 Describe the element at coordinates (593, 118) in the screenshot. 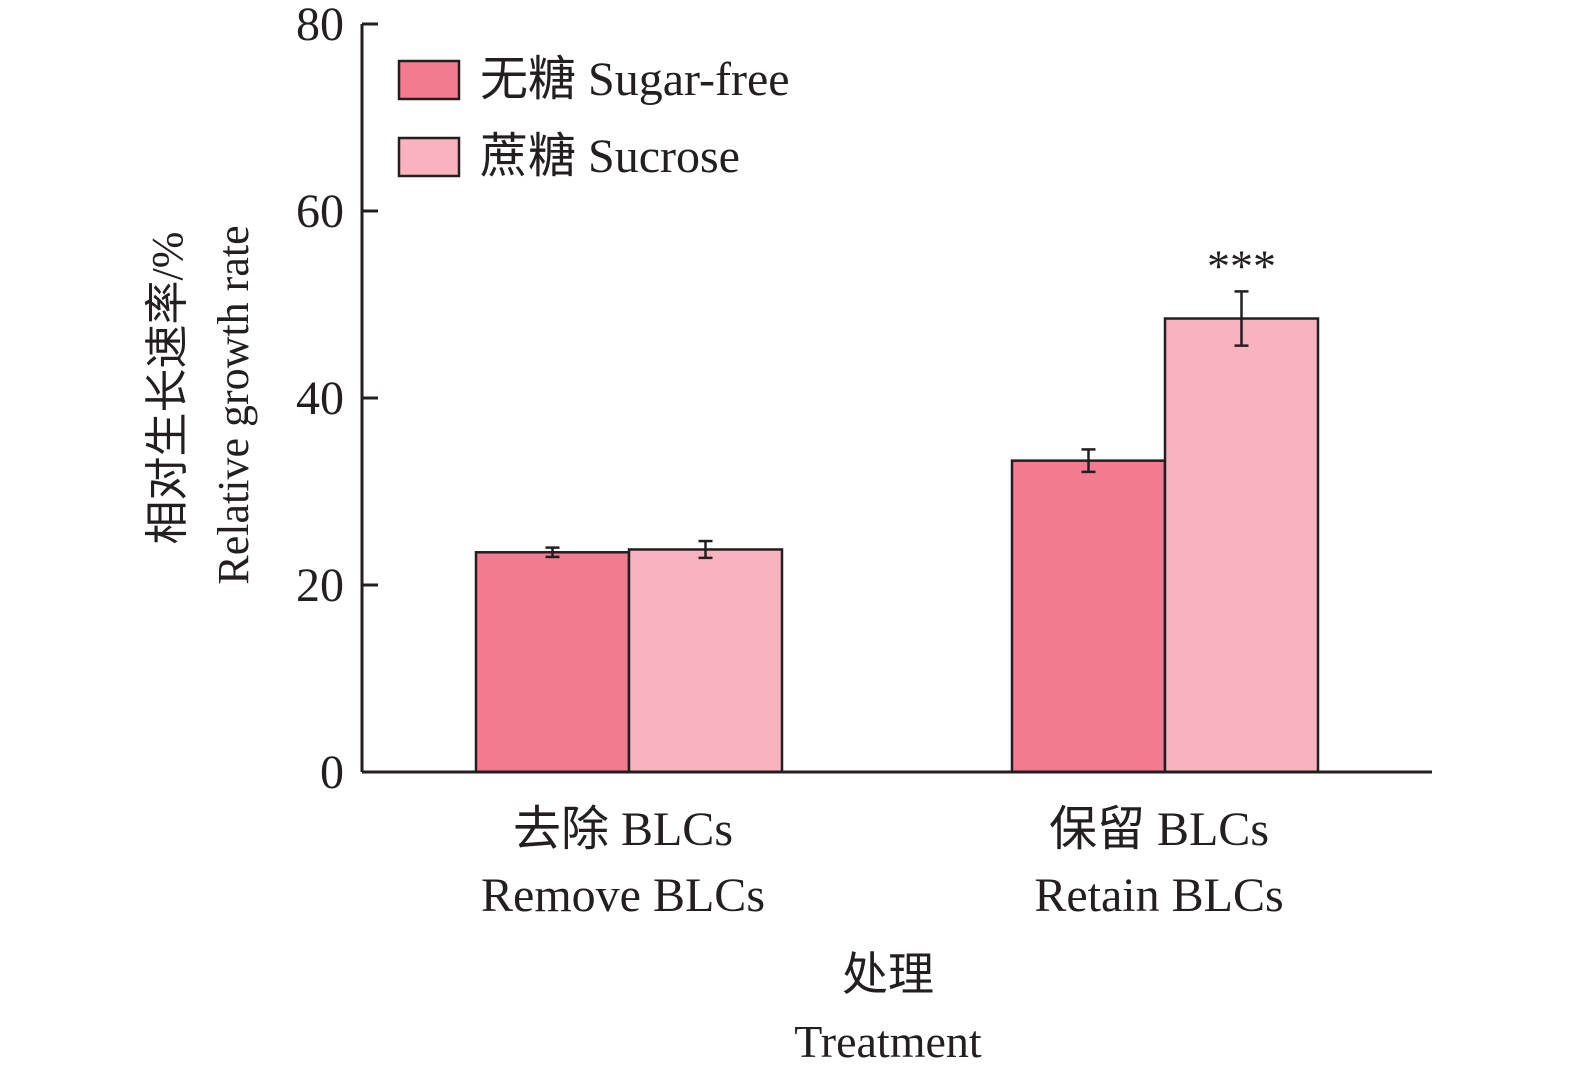

I see `legend: 无糖 Sugar-free 蔗糖 Sucrose` at that location.